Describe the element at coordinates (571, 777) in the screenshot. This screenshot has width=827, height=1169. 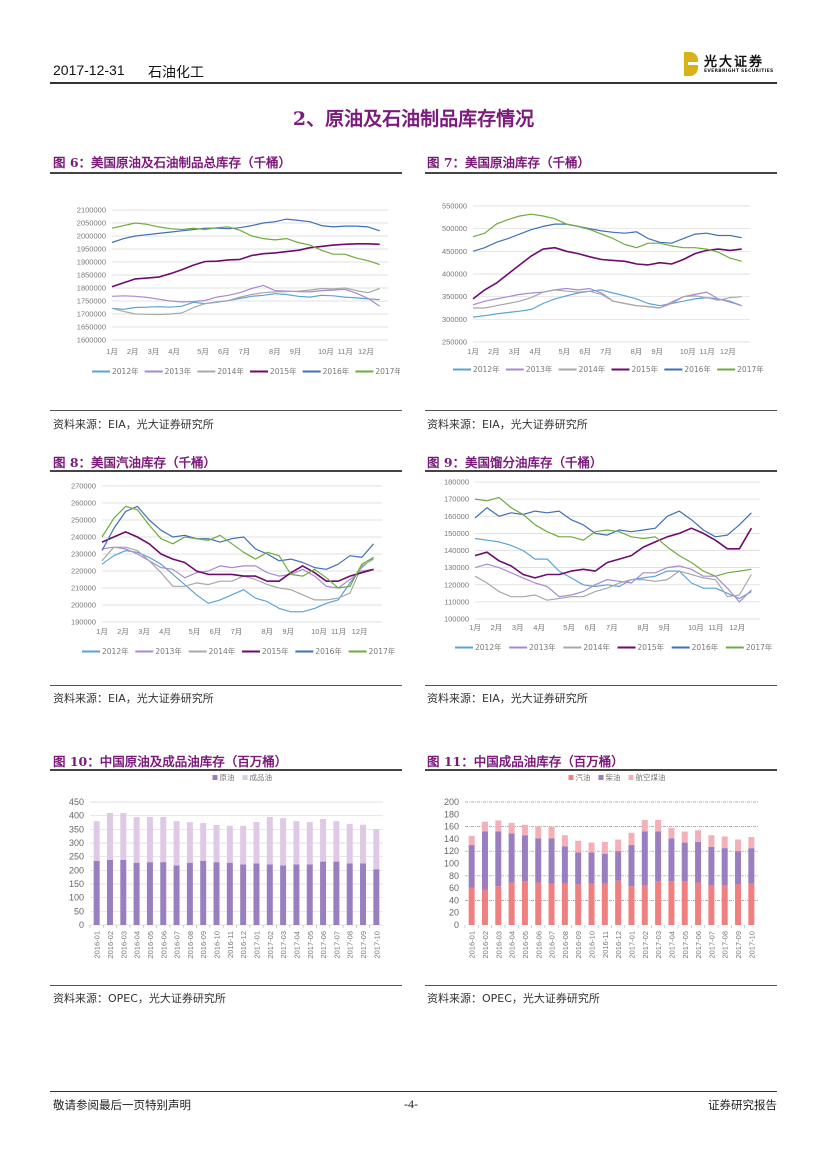
I see `legend-swatch` at that location.